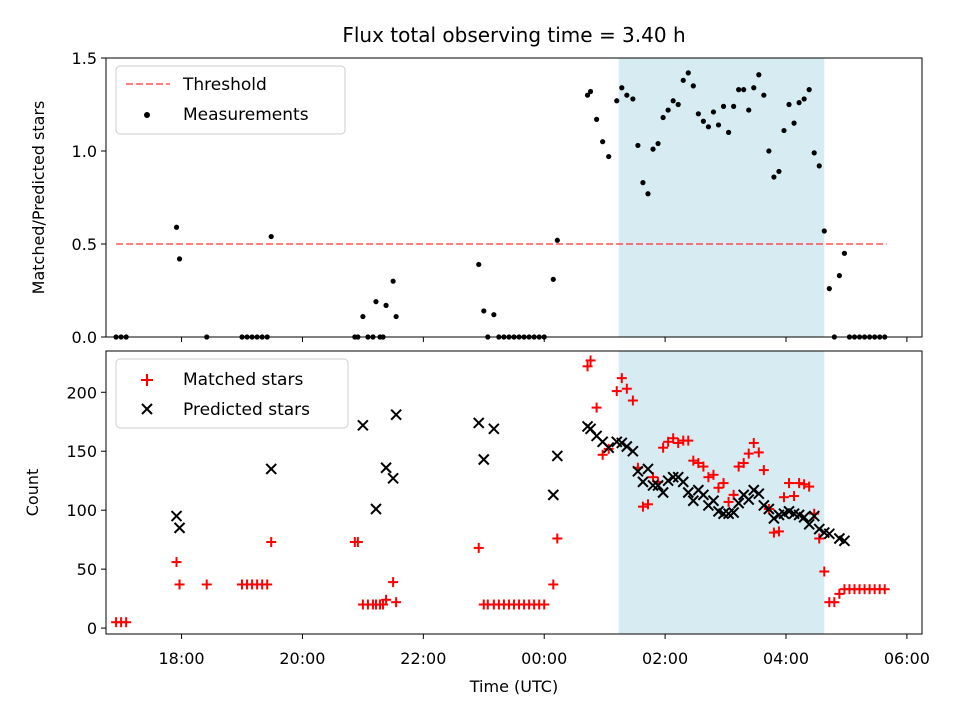 This screenshot has width=960, height=720. Describe the element at coordinates (81, 510) in the screenshot. I see `bottom-y-tick-label: 100` at that location.